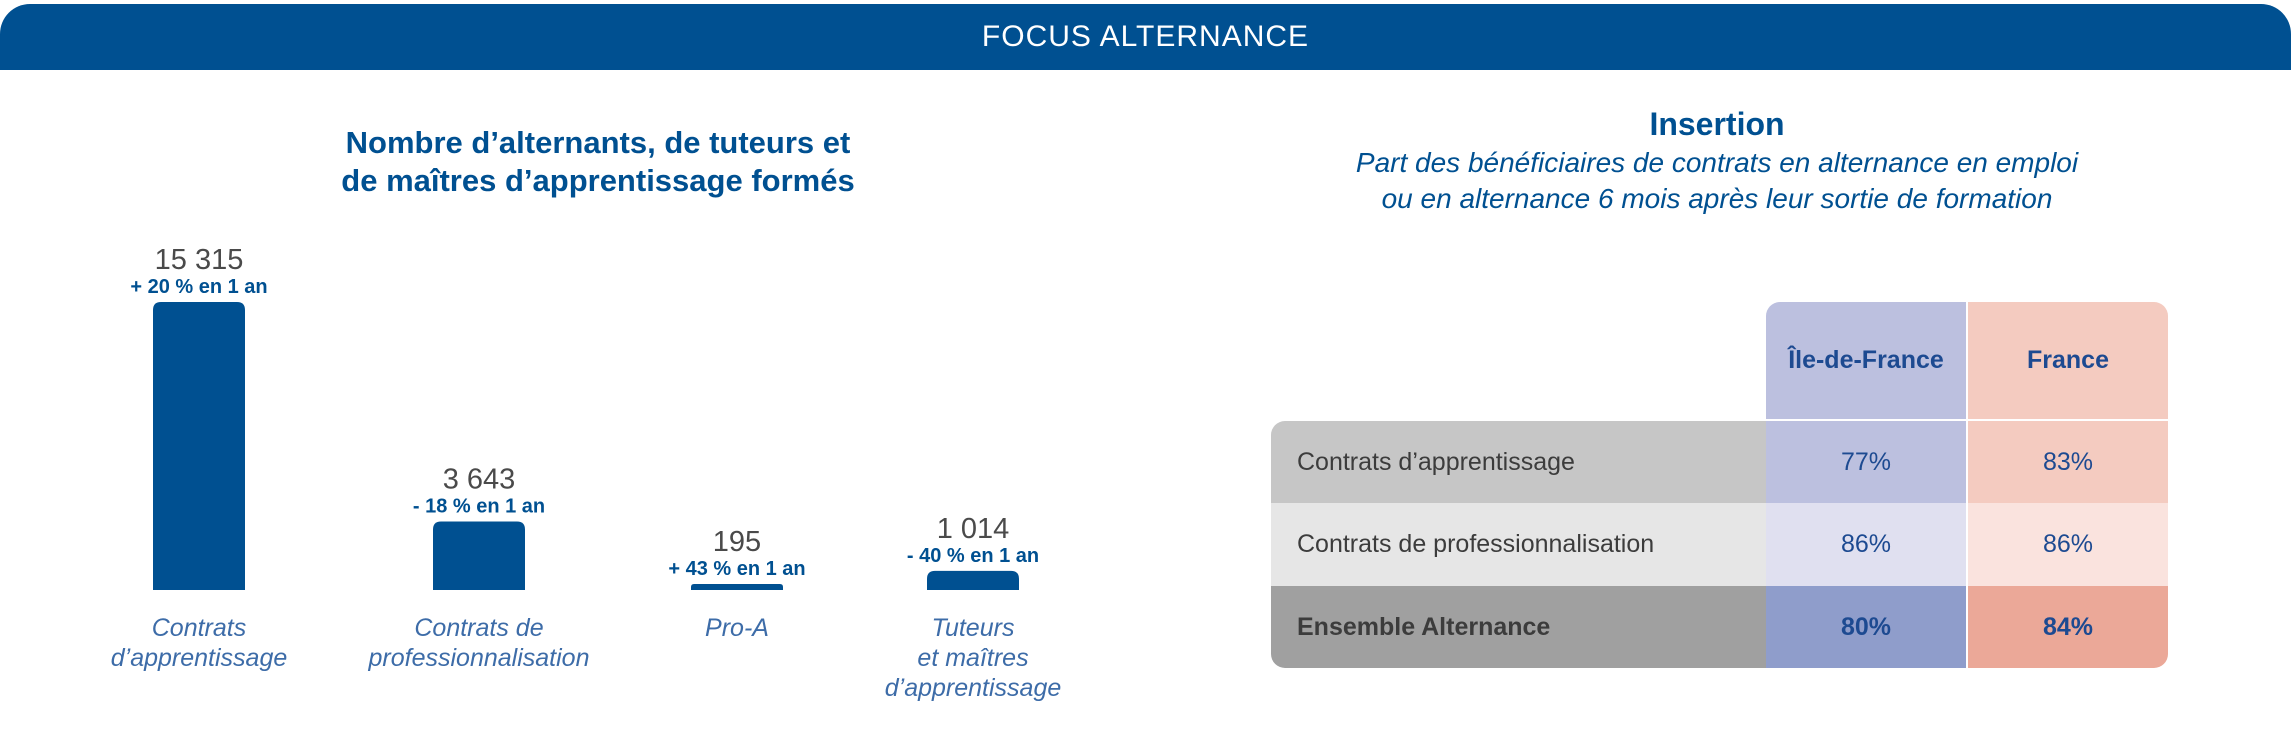 The height and width of the screenshot is (750, 2291). What do you see at coordinates (479, 506) in the screenshot?
I see `bar-change-label-1: - 18 % en 1 an` at bounding box center [479, 506].